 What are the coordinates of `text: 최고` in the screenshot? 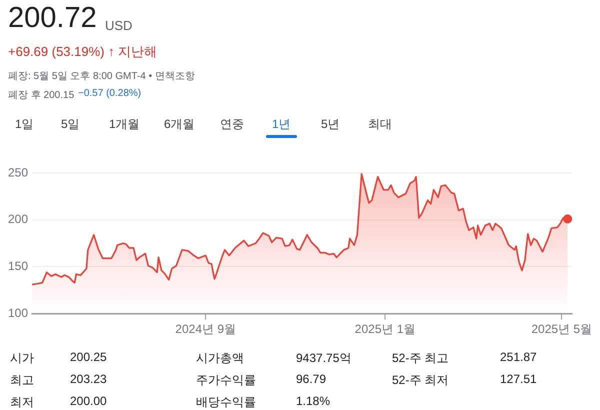 It's located at (22, 380).